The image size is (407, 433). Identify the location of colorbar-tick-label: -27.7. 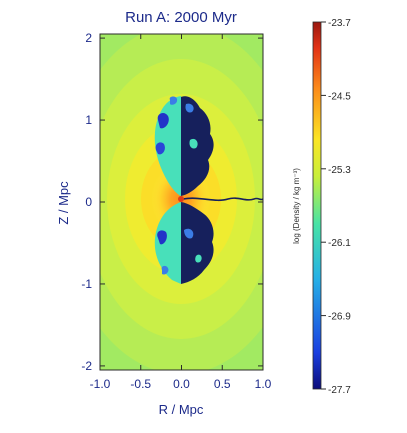
(339, 390).